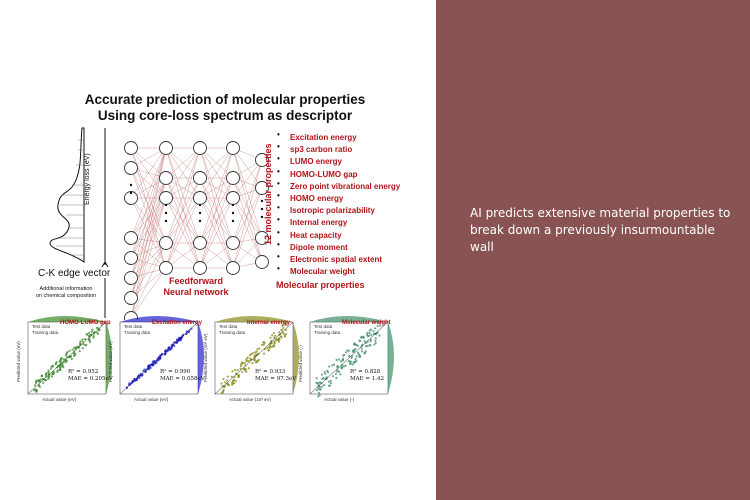 Image resolution: width=750 pixels, height=500 pixels. I want to click on additional-info-line1: Additional information, so click(66, 289).